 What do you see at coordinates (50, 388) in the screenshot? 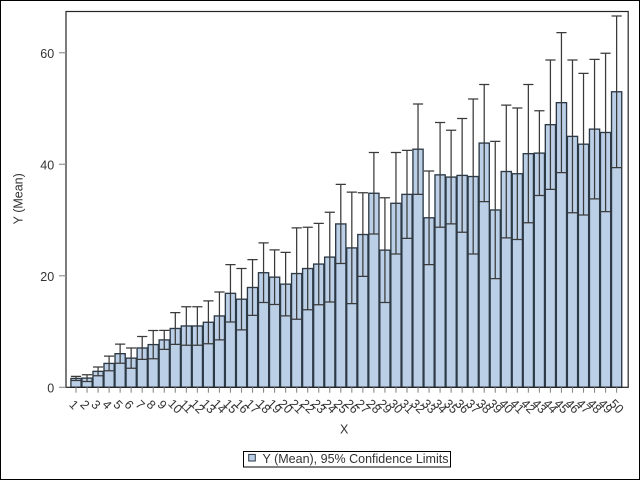
I see `svg-text: 0` at bounding box center [50, 388].